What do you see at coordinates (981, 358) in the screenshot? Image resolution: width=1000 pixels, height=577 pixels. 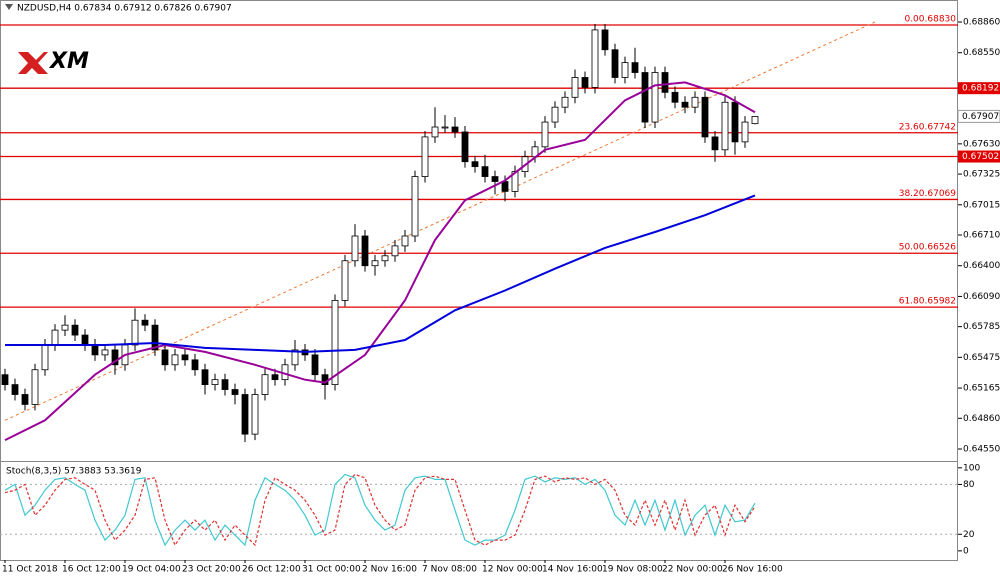 I see `y-tick-label: 0.65475` at bounding box center [981, 358].